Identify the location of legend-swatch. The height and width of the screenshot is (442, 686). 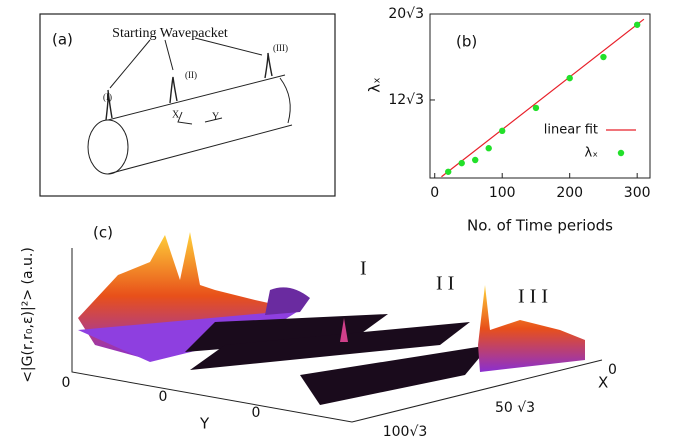
(621, 153).